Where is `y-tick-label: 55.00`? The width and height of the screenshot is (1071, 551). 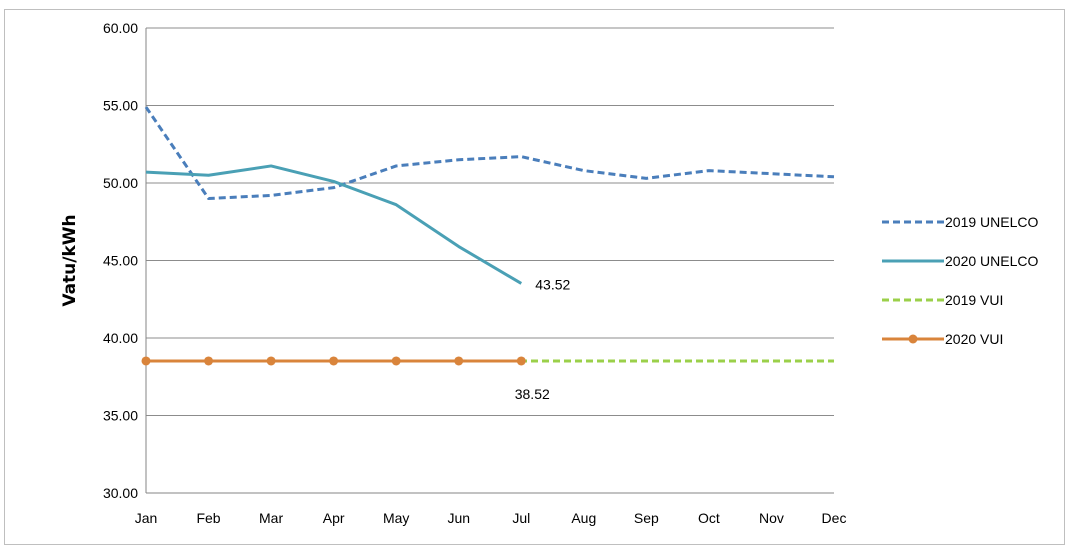 y-tick-label: 55.00 is located at coordinates (120, 106).